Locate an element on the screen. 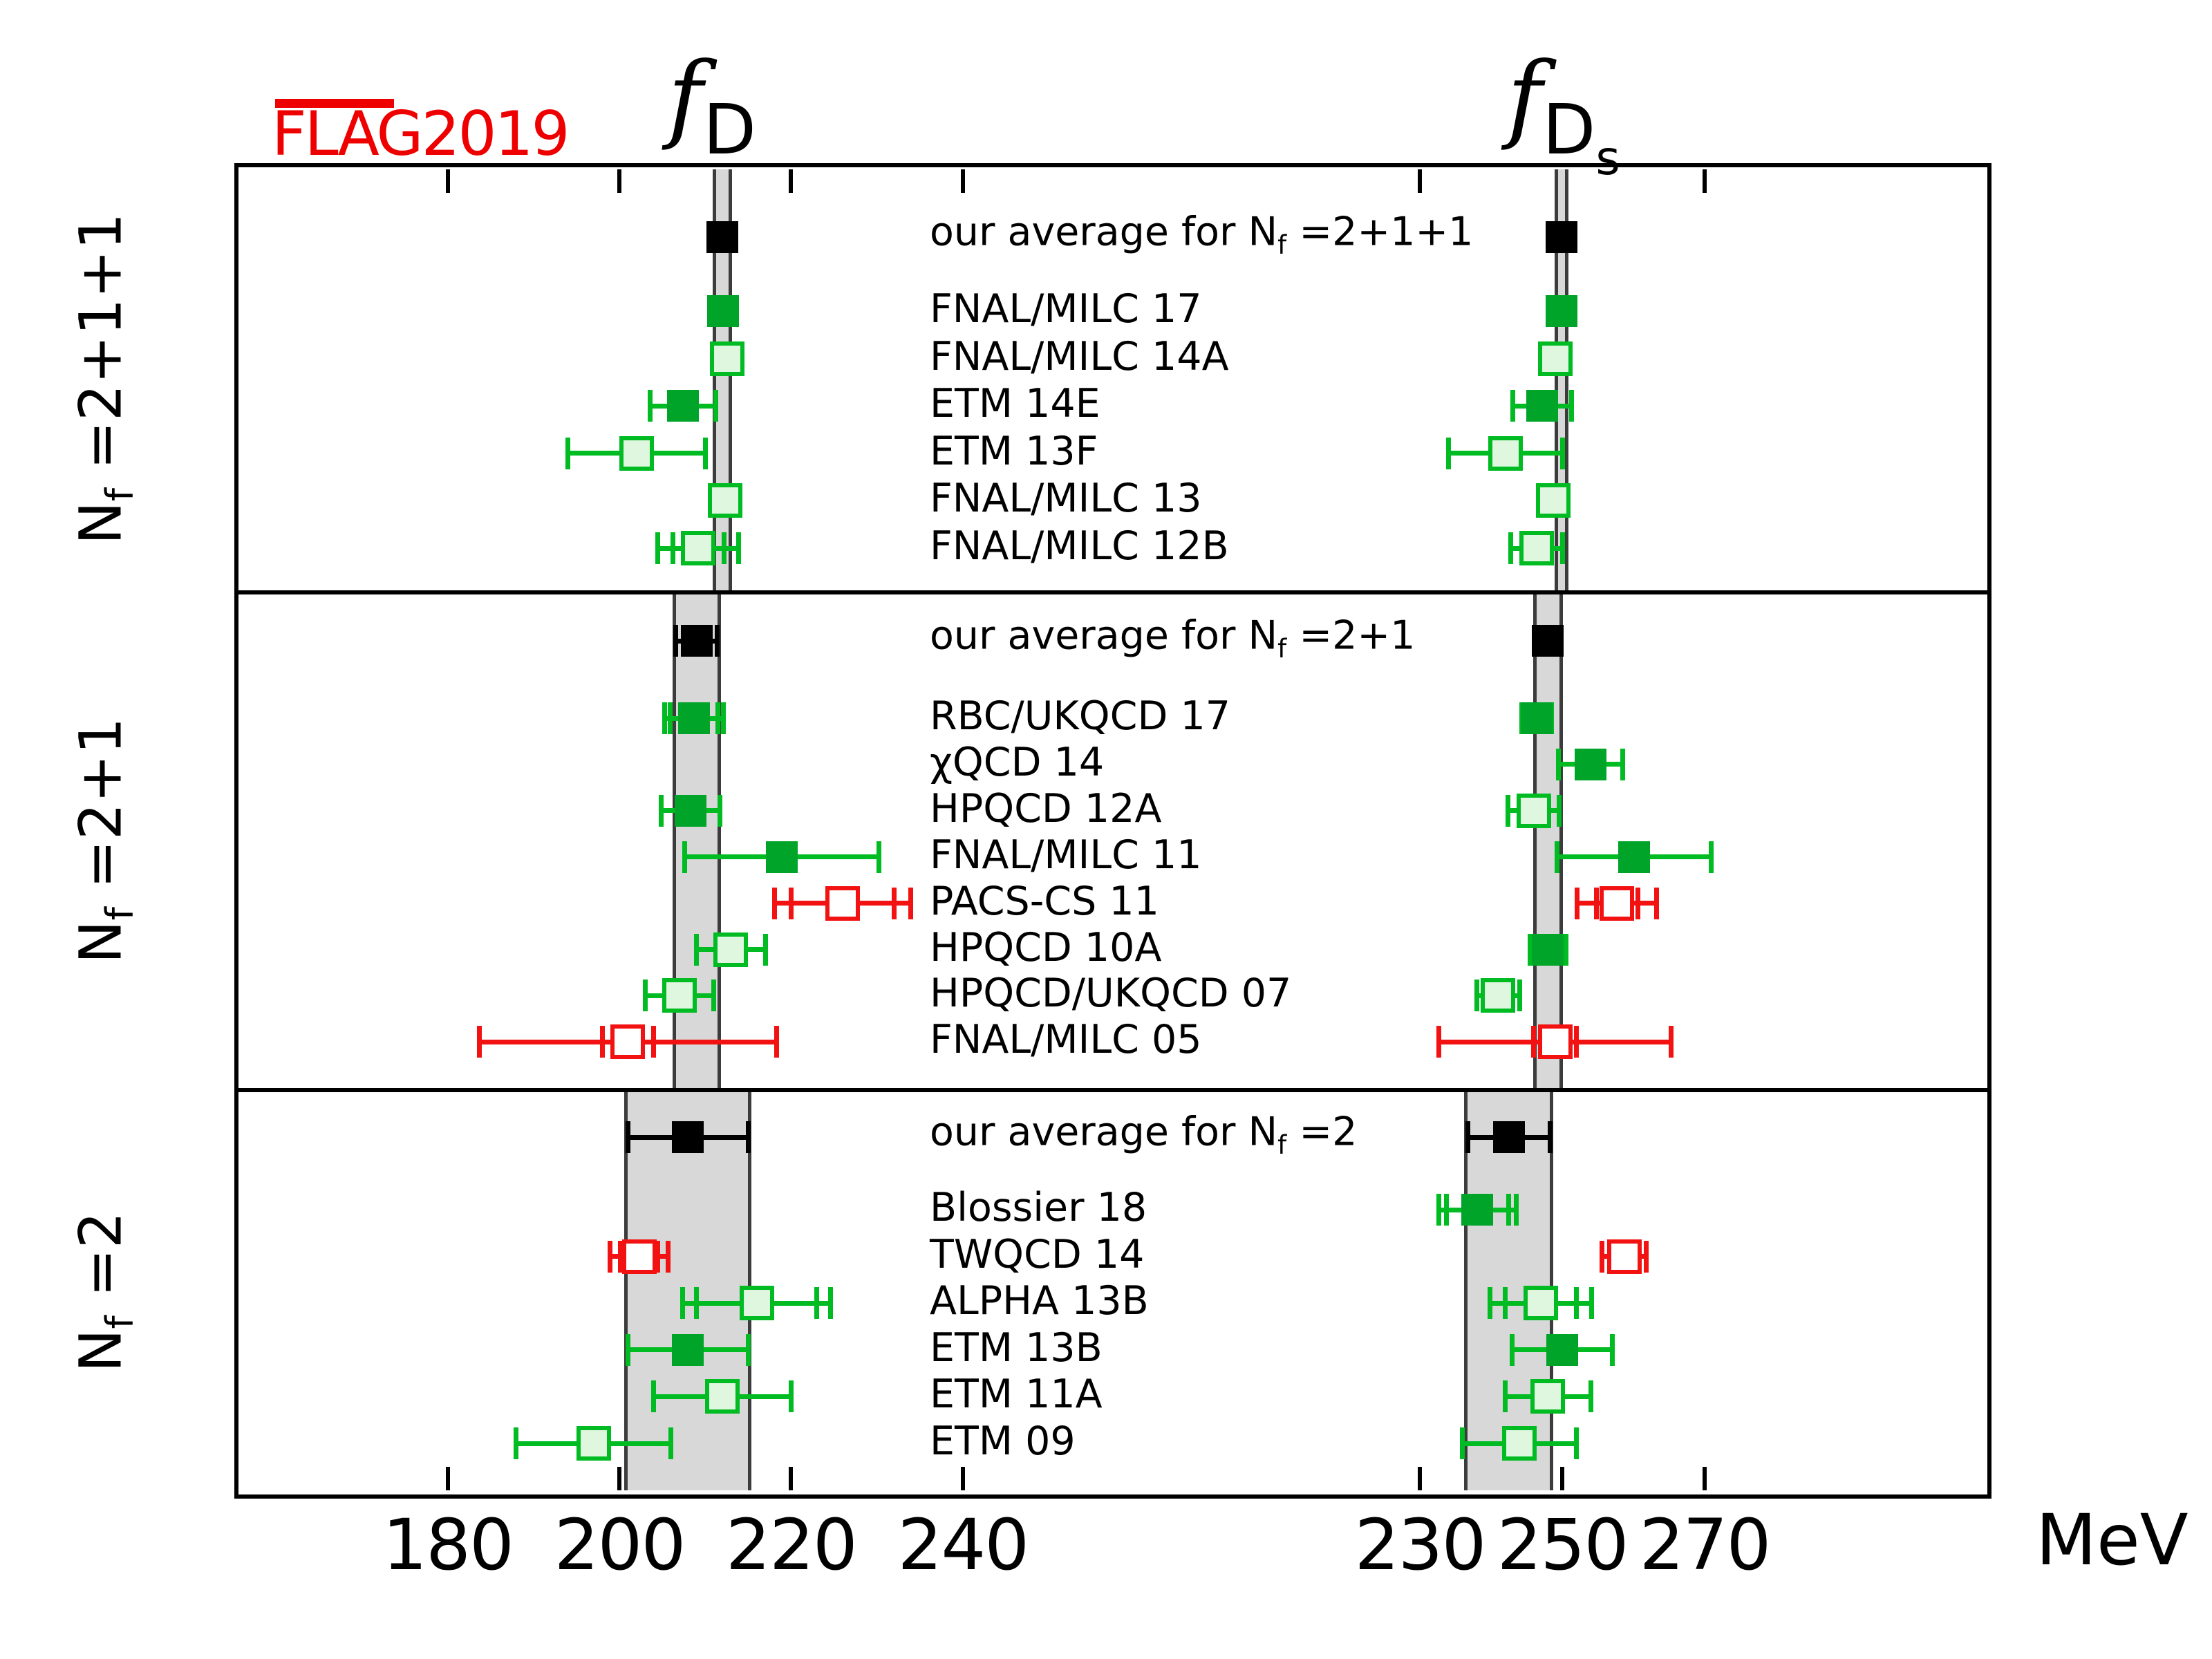 The height and width of the screenshot is (1659, 2212). data-point-fD-FNAL-MILC-12B is located at coordinates (698, 548).